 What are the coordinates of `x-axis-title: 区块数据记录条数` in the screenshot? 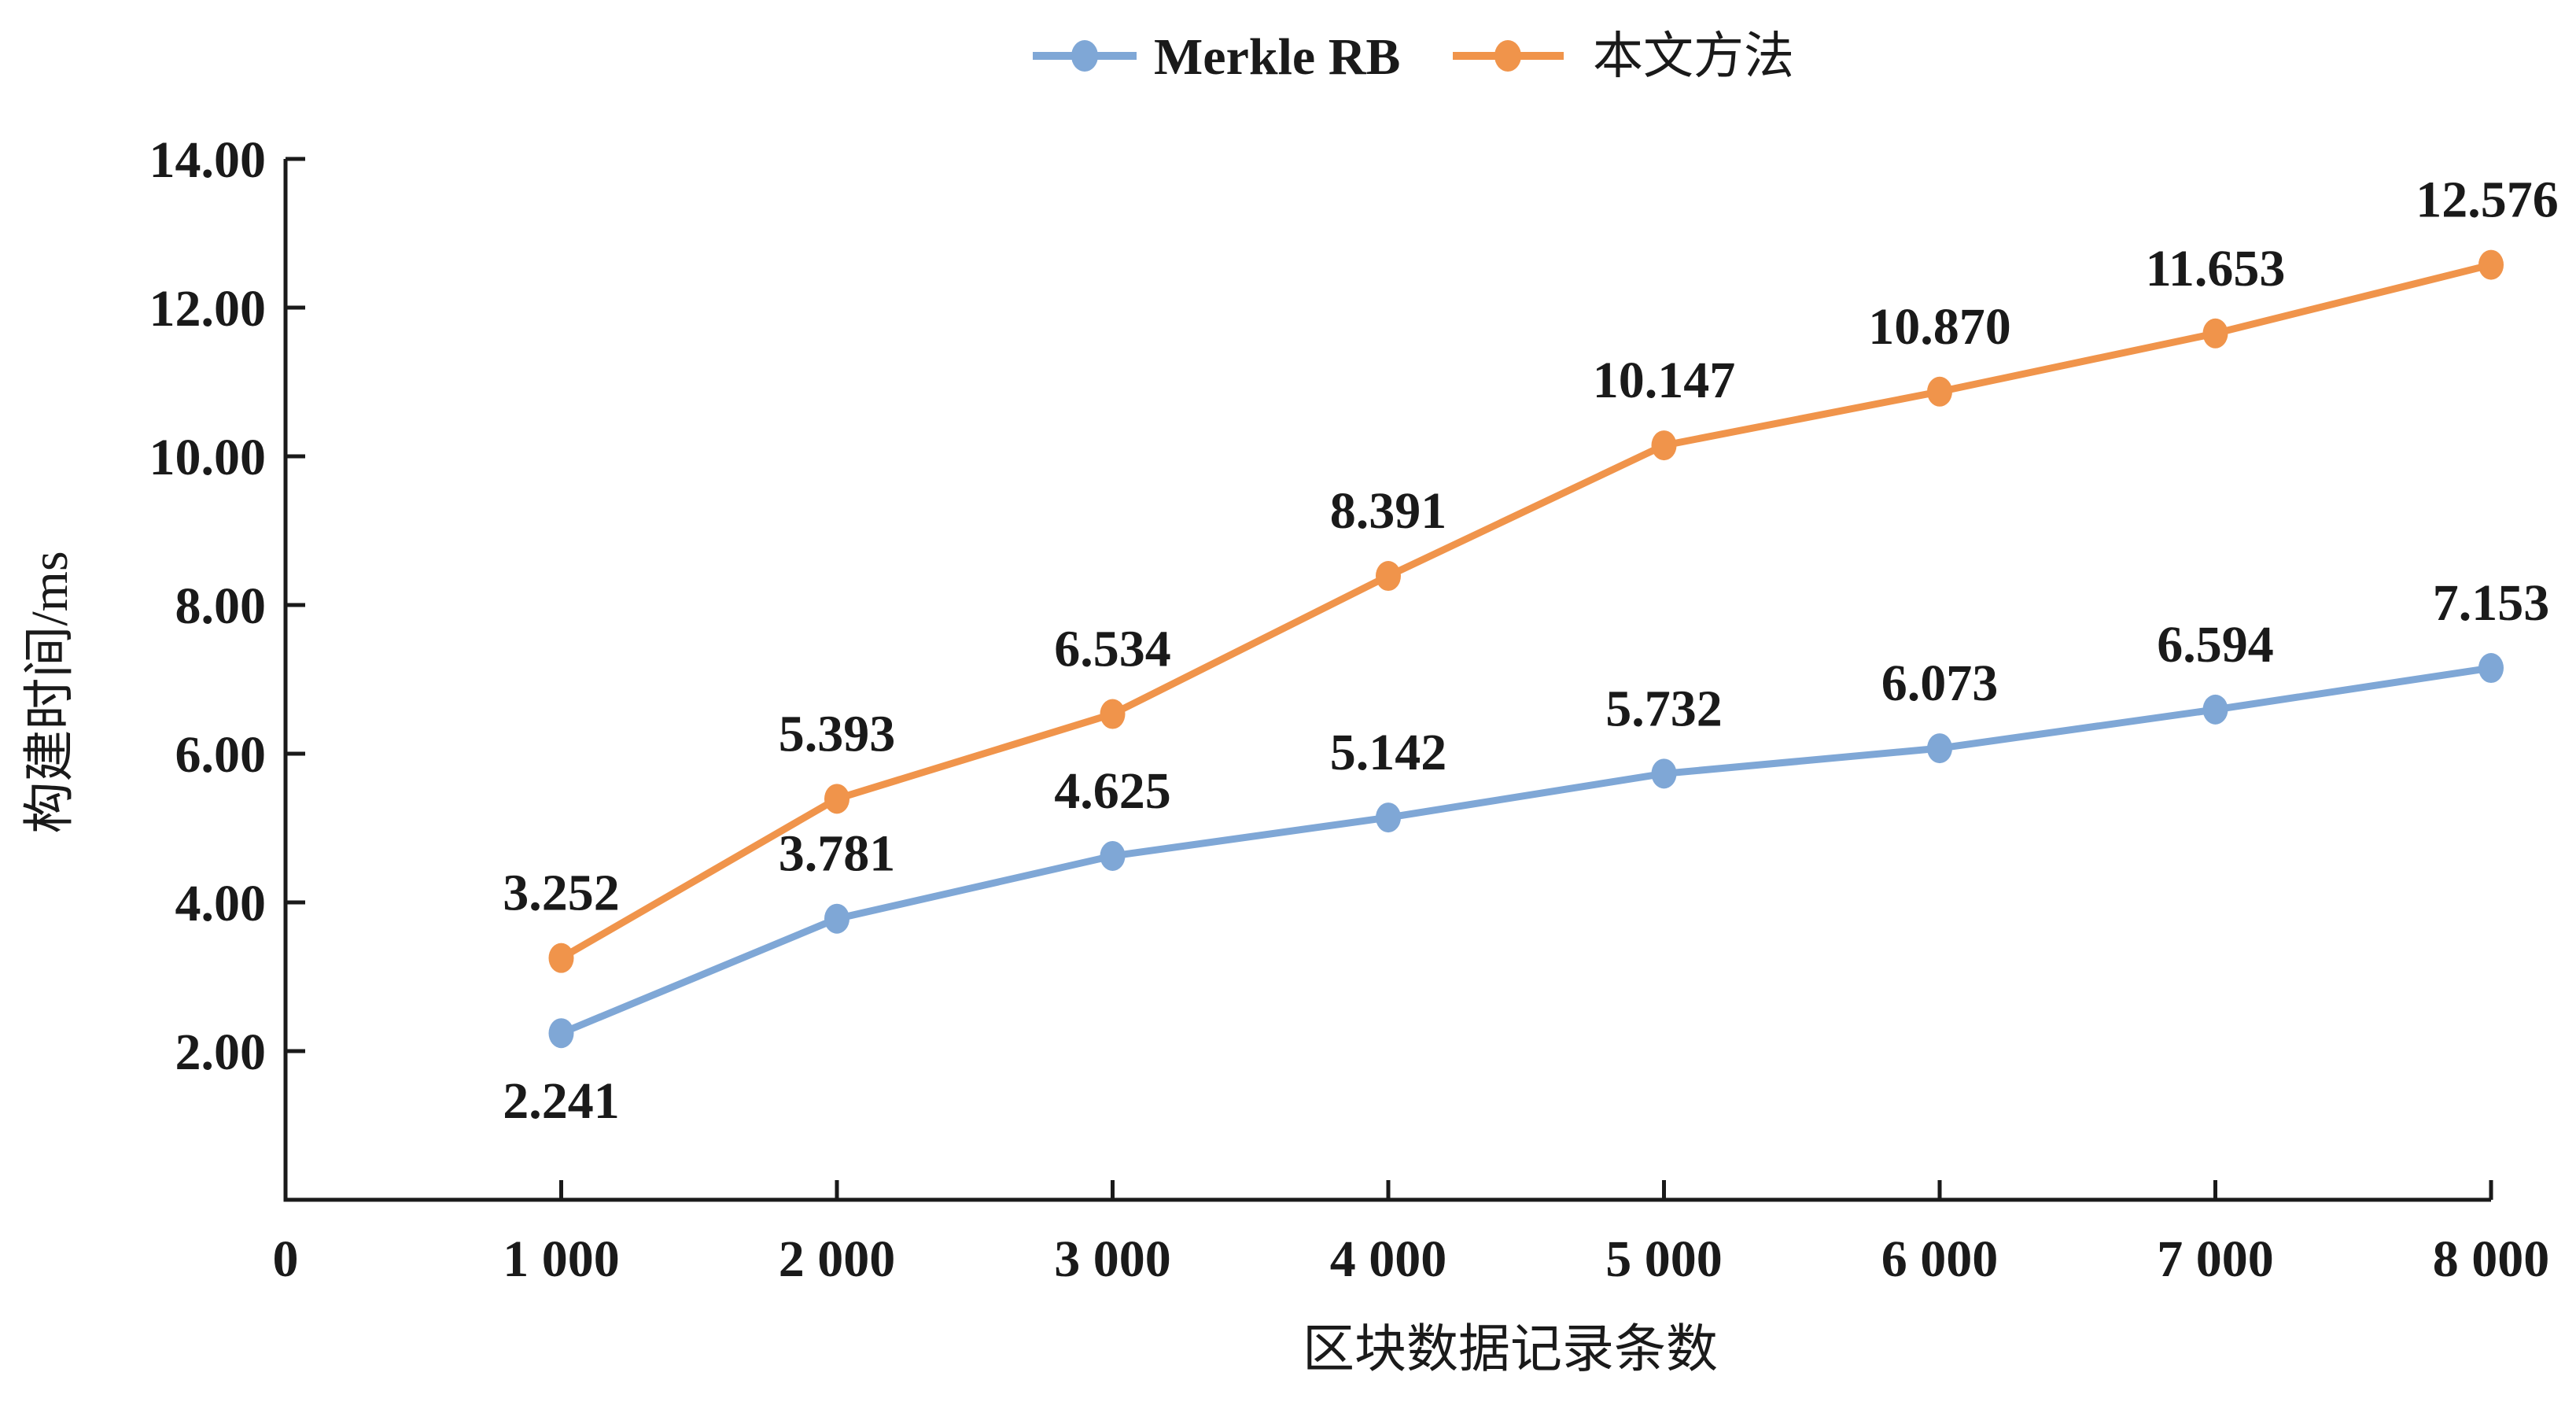 It's located at (1510, 1350).